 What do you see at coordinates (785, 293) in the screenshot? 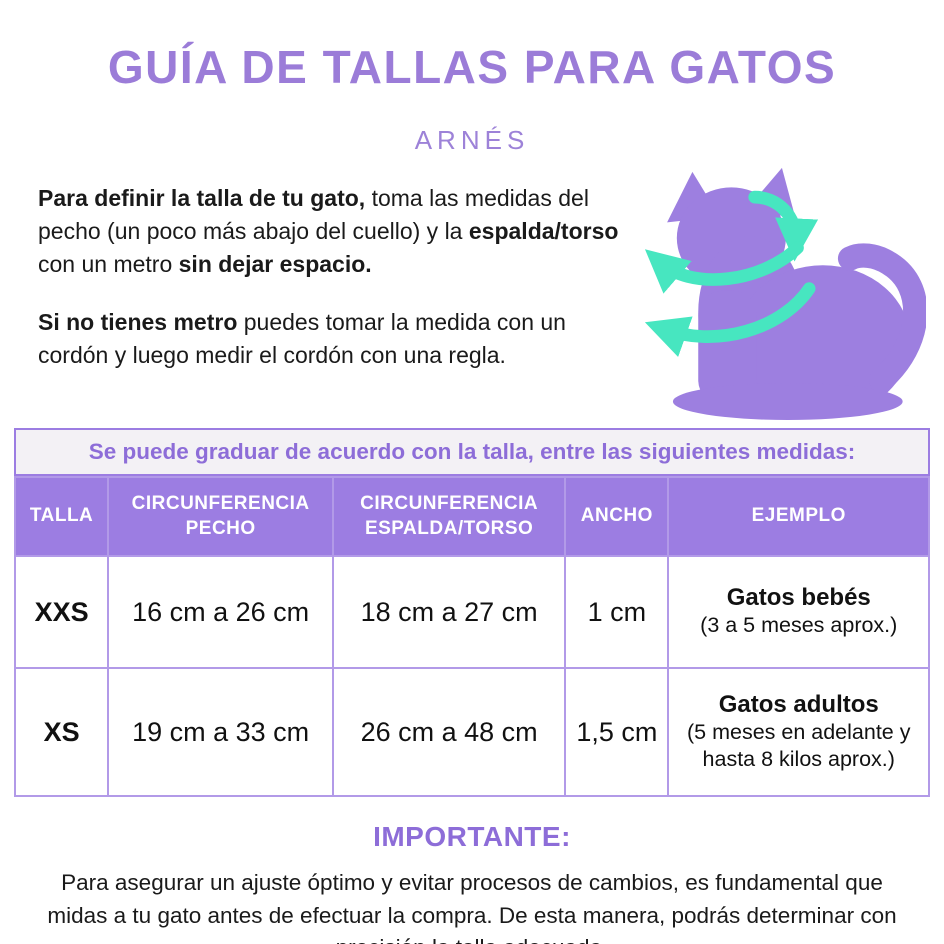
I see `cat-silhouette-with-measure-arrows-icon` at bounding box center [785, 293].